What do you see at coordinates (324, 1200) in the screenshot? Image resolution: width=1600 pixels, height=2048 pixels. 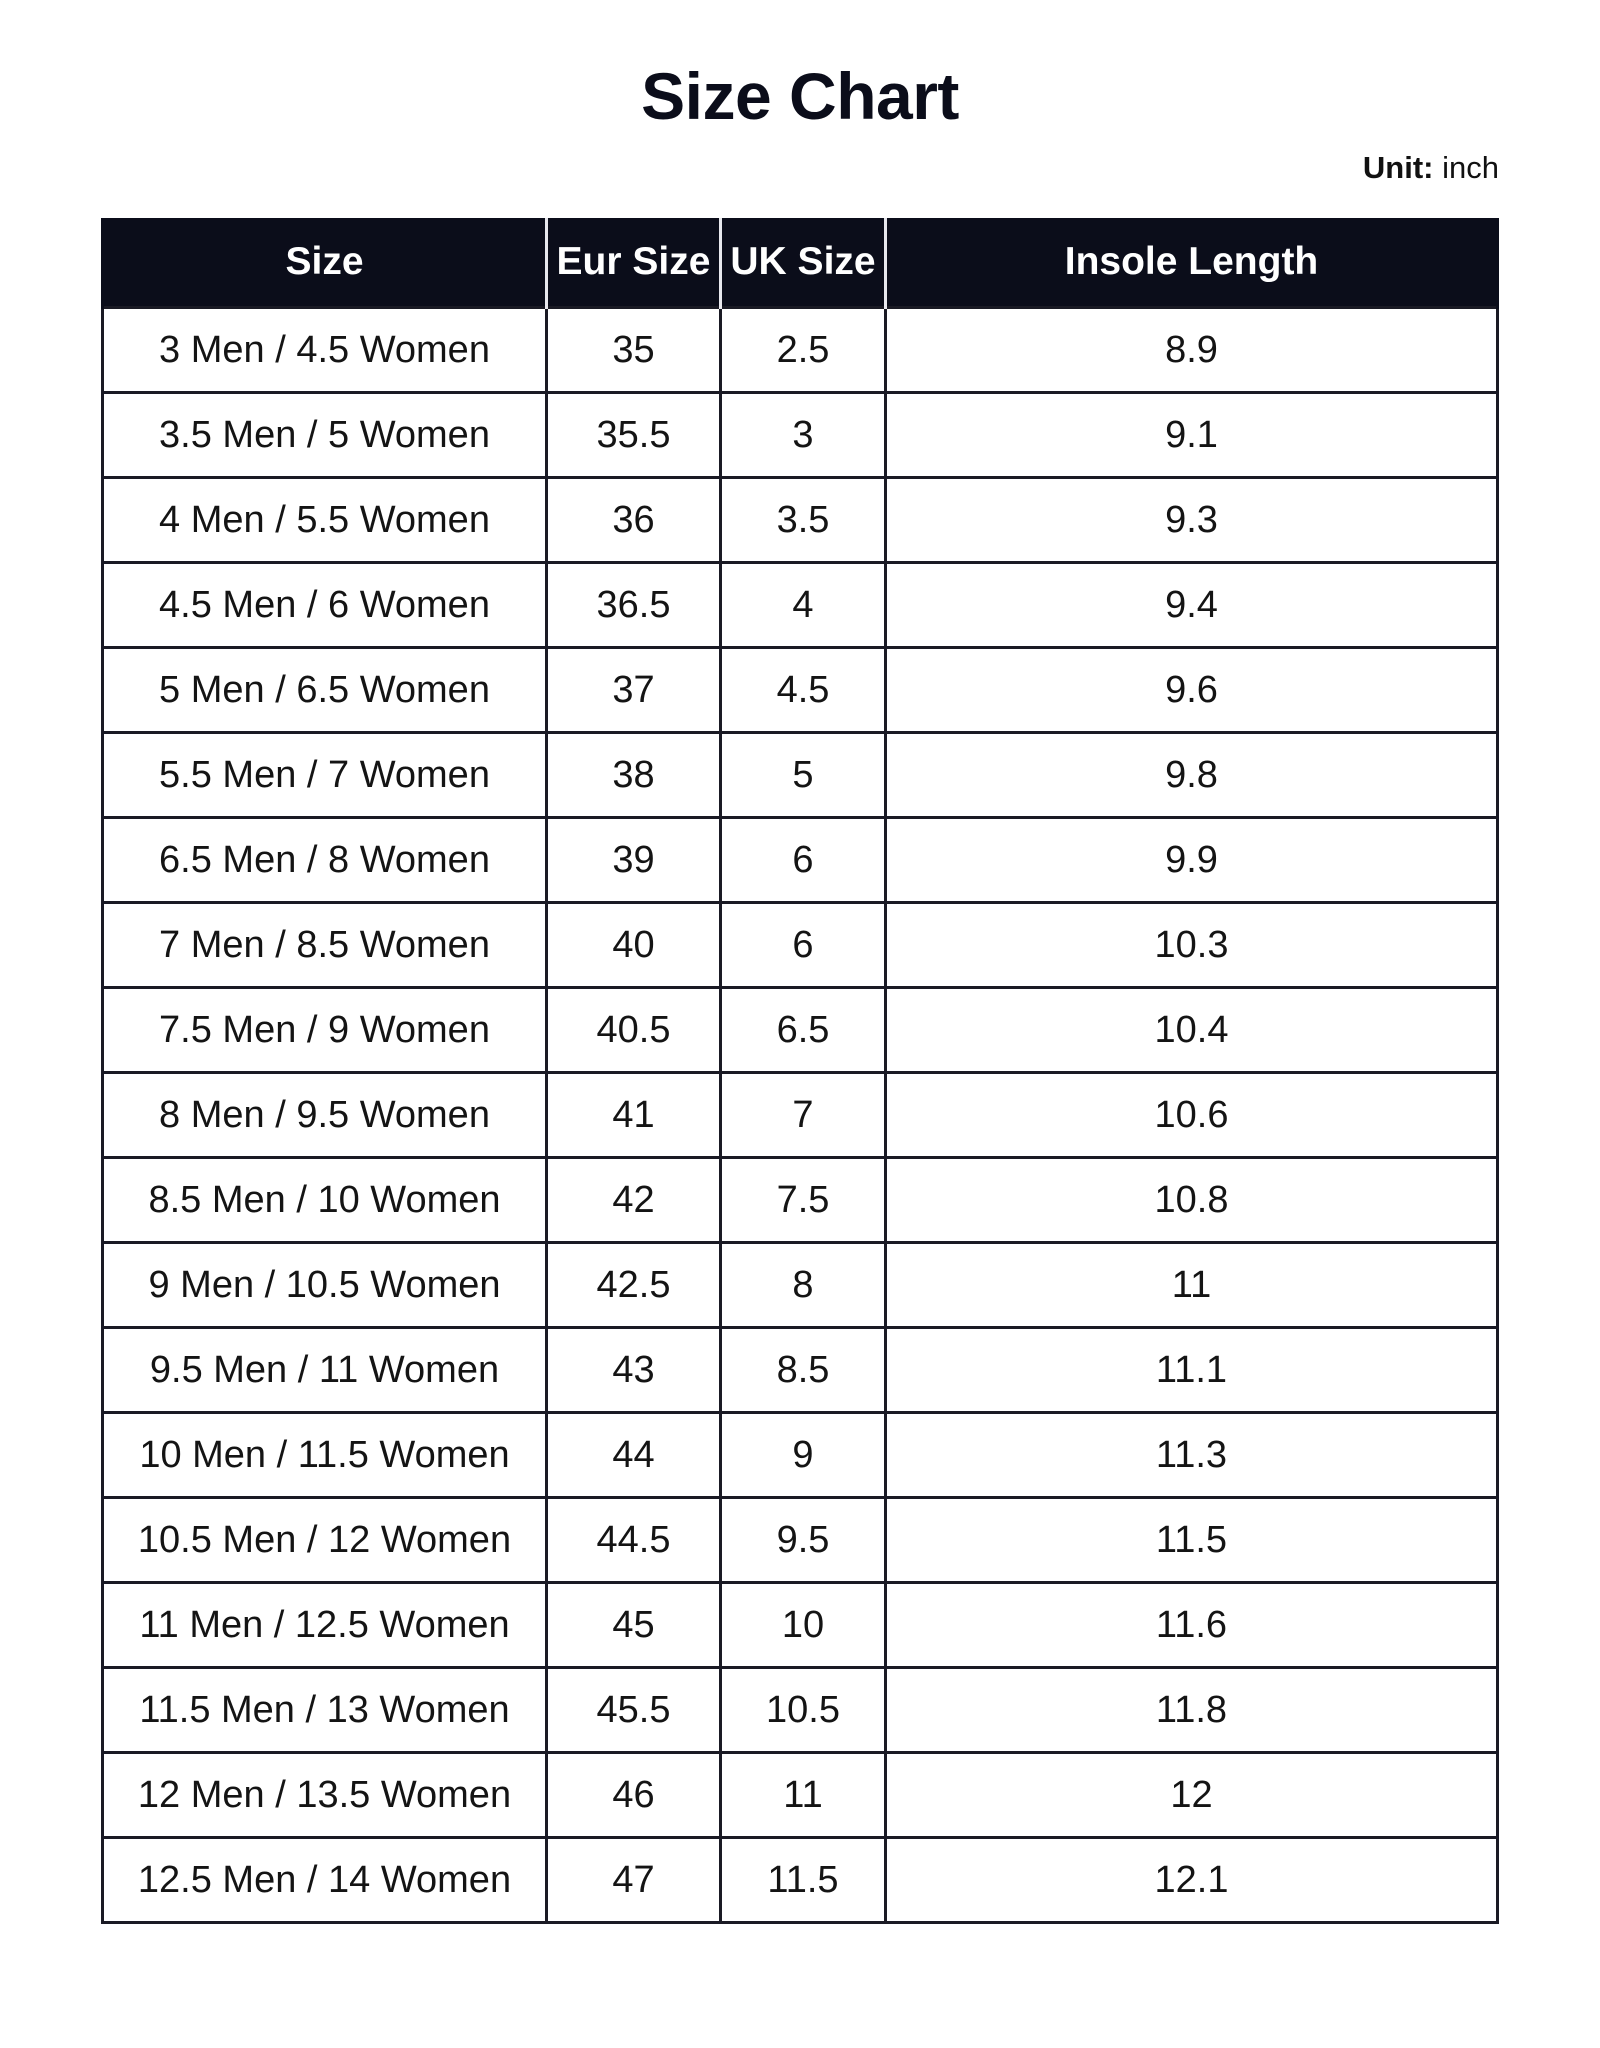 I see `cell-size: 8.5 Men / 10 Women` at bounding box center [324, 1200].